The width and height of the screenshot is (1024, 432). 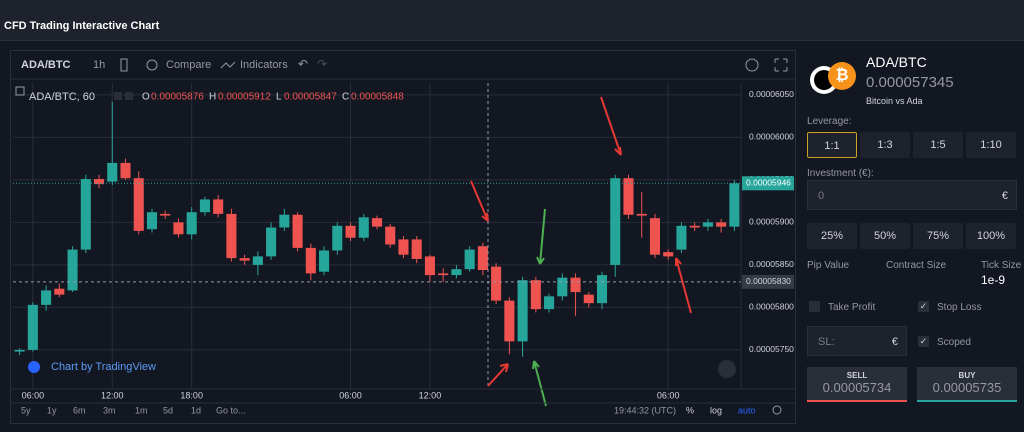 I want to click on range-button: 1m, so click(x=141, y=410).